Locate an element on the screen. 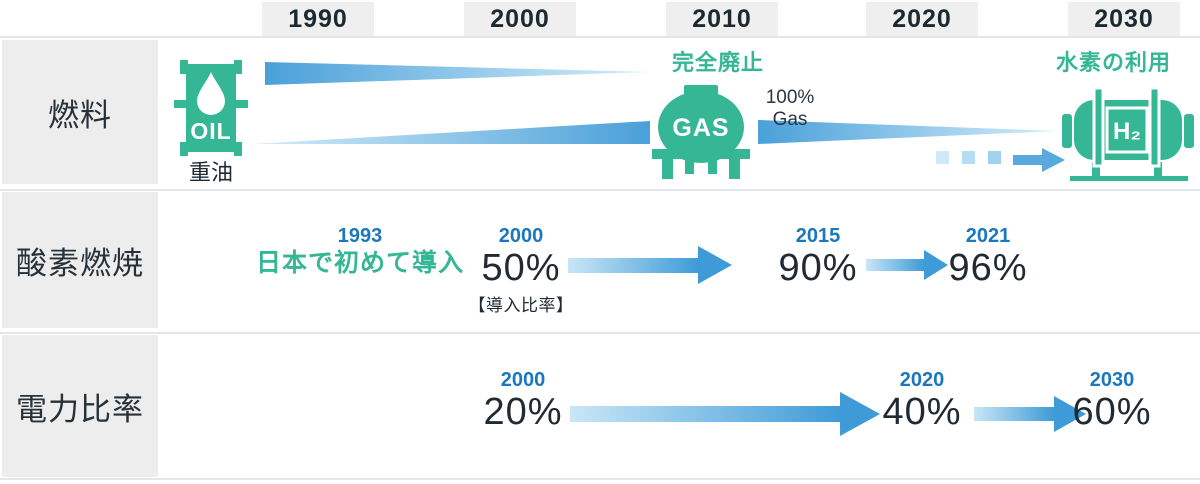 The height and width of the screenshot is (484, 1200). milestone-1993-first-introduction: 1993 日本で初めて導入 is located at coordinates (360, 251).